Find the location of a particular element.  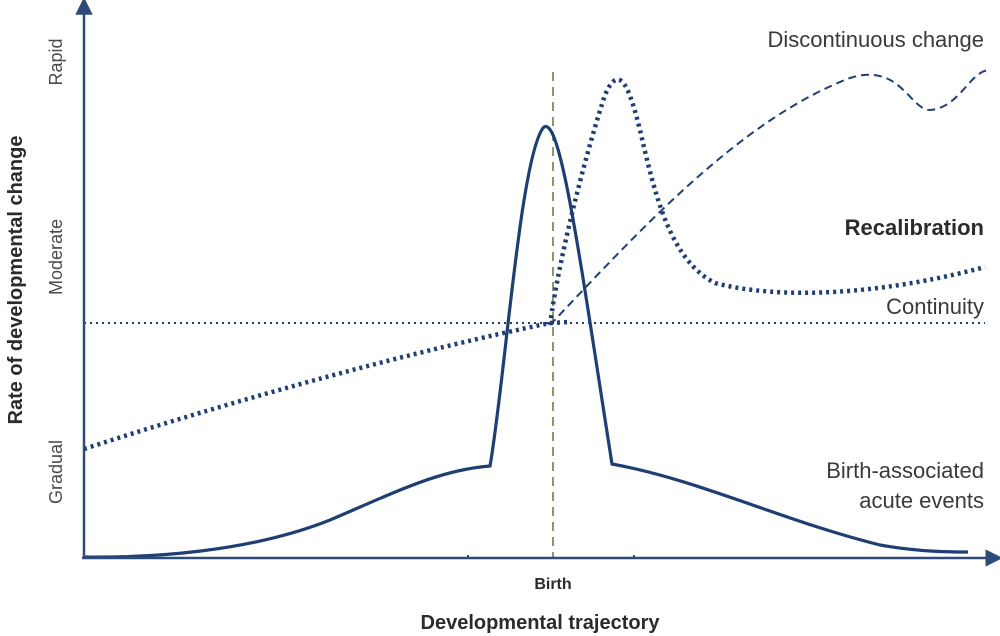

x-tick-birth: Birth is located at coordinates (552, 584).